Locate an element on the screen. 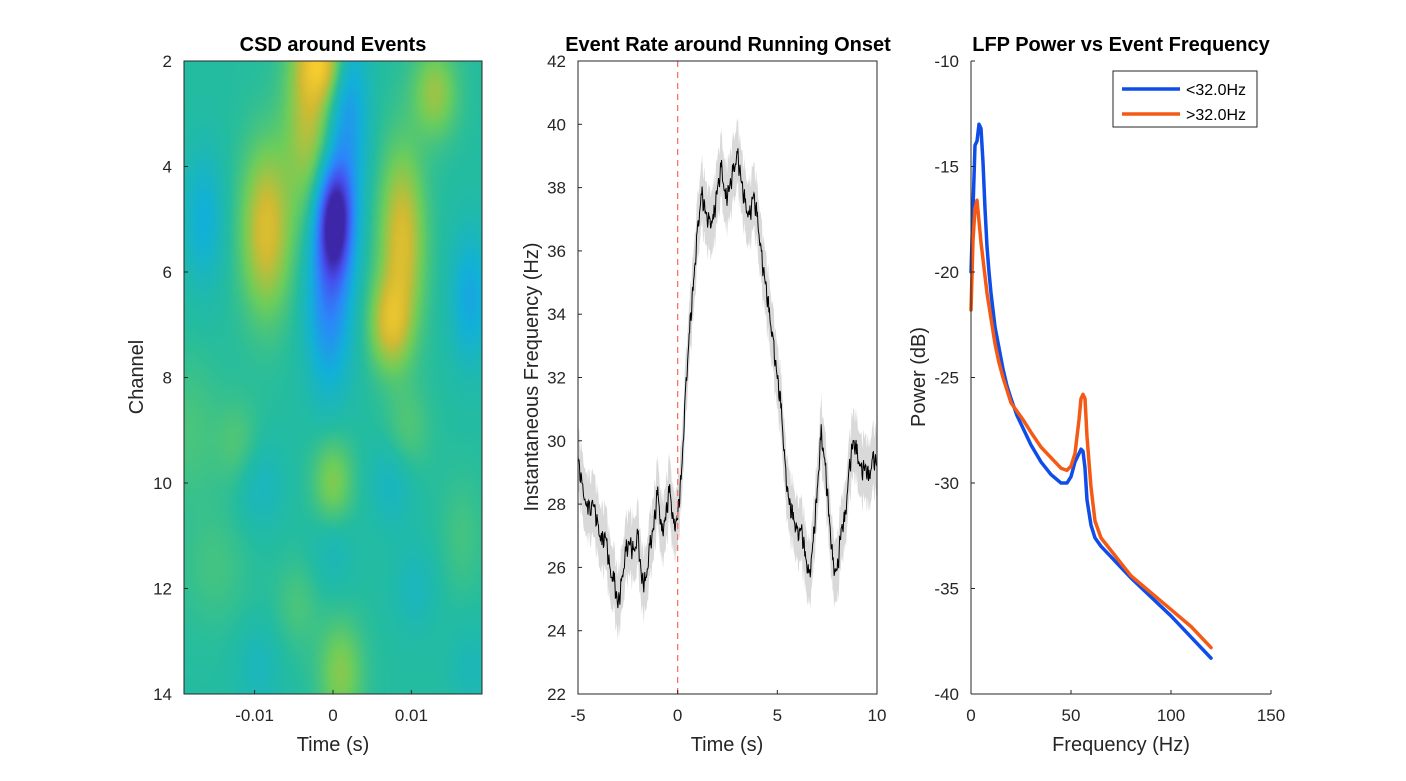 The width and height of the screenshot is (1406, 781). lfp-ytick-label: -30 is located at coordinates (946, 483).